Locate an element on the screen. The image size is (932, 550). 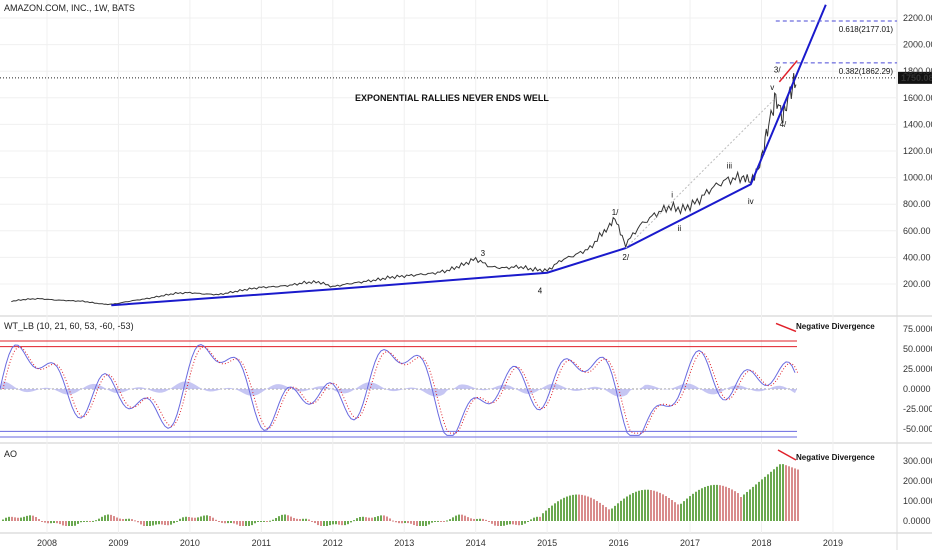
wt-tick-label: 50.0000 is located at coordinates (917, 349).